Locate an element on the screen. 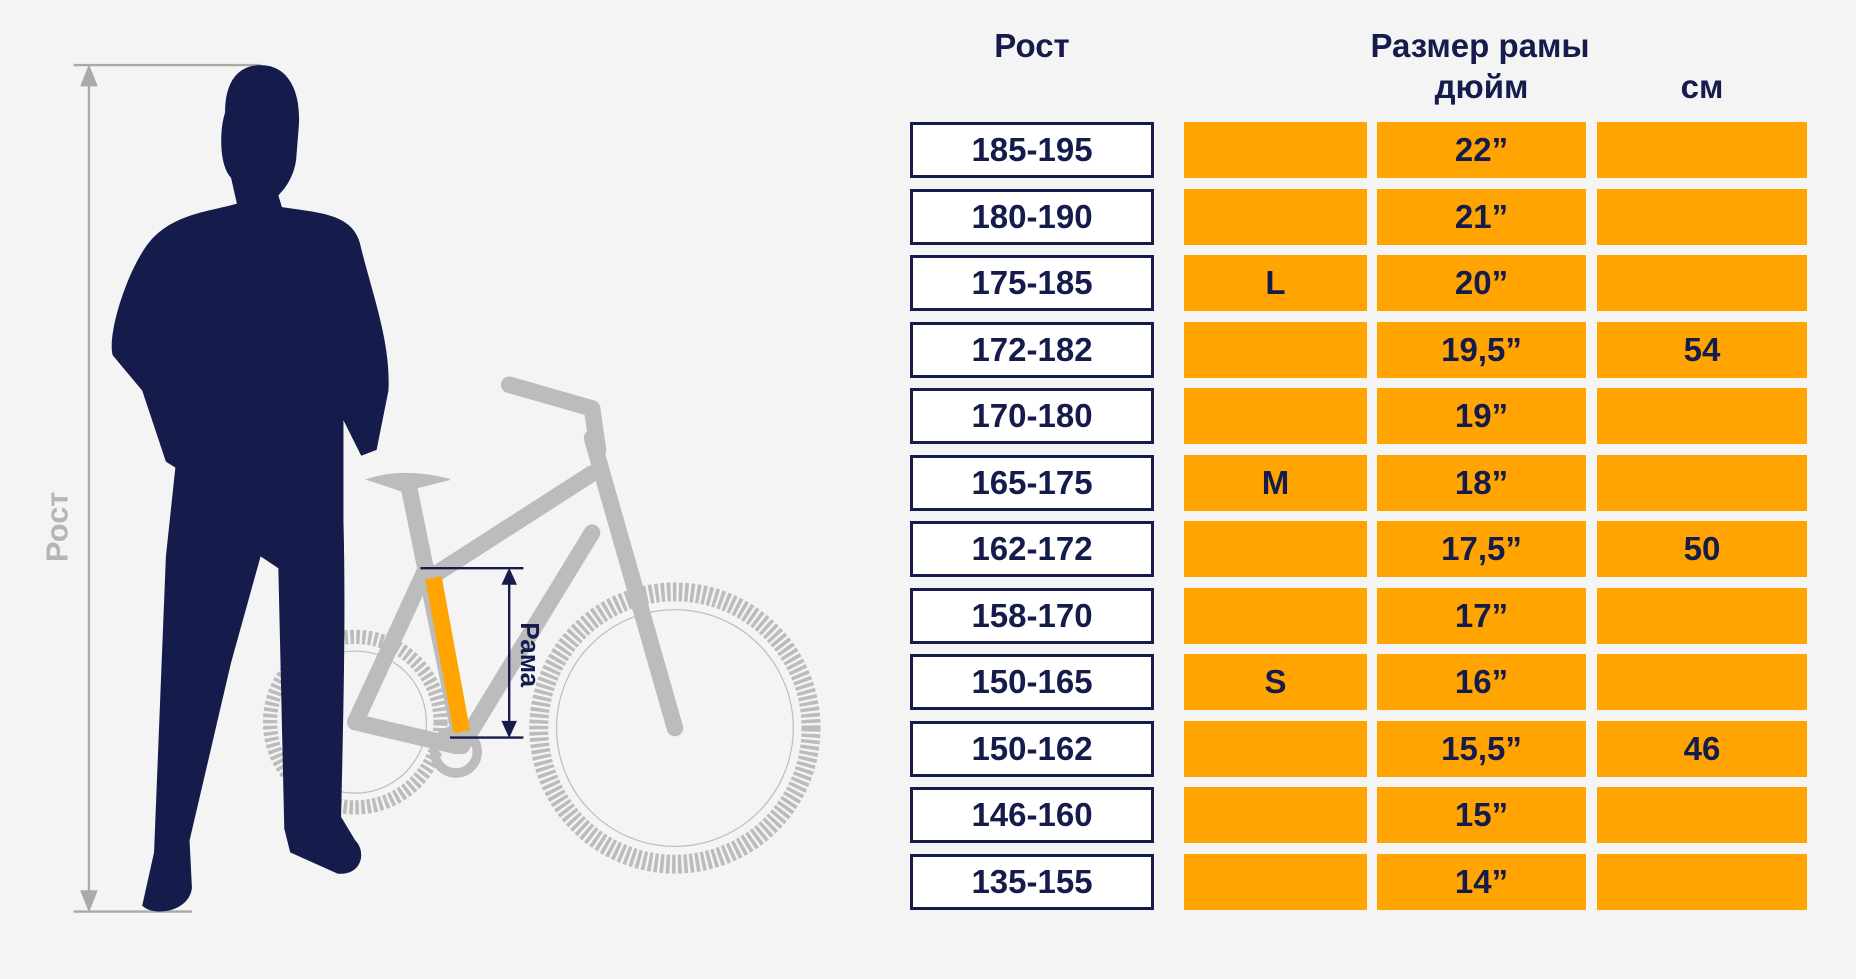  table-row: 170-180 19” is located at coordinates (928, 417).